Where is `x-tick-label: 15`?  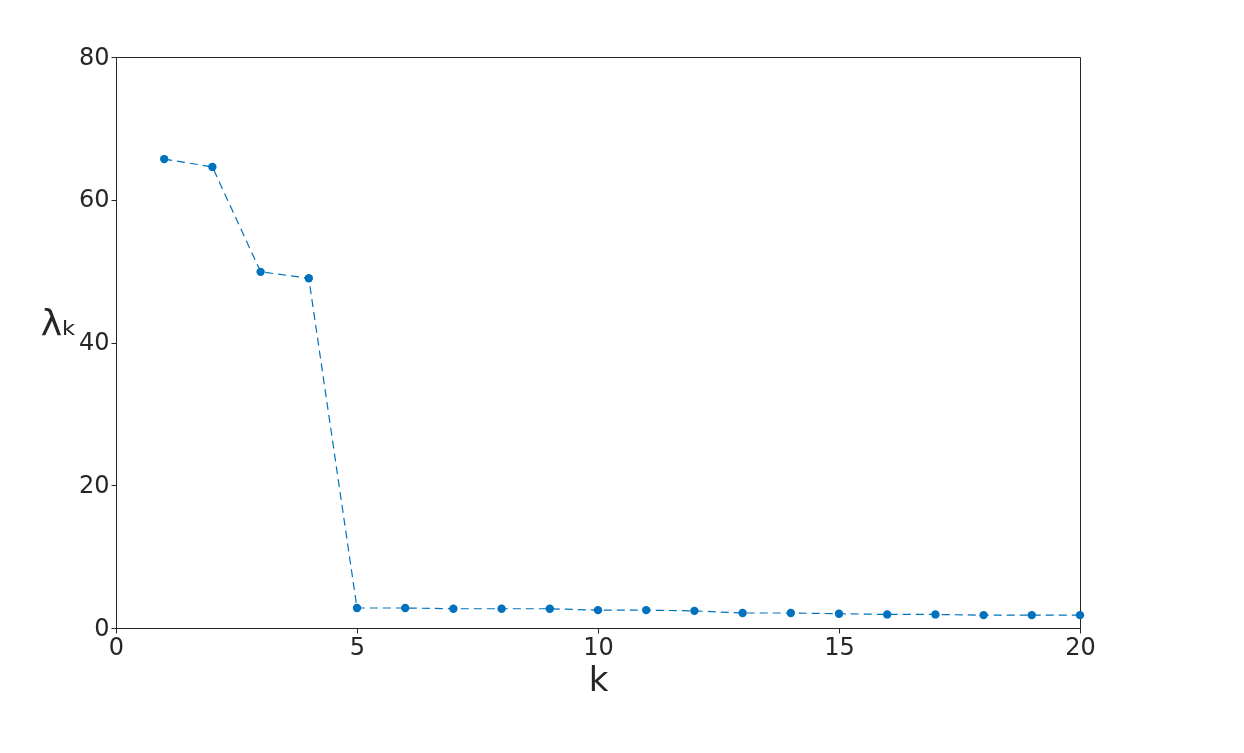
x-tick-label: 15 is located at coordinates (839, 646).